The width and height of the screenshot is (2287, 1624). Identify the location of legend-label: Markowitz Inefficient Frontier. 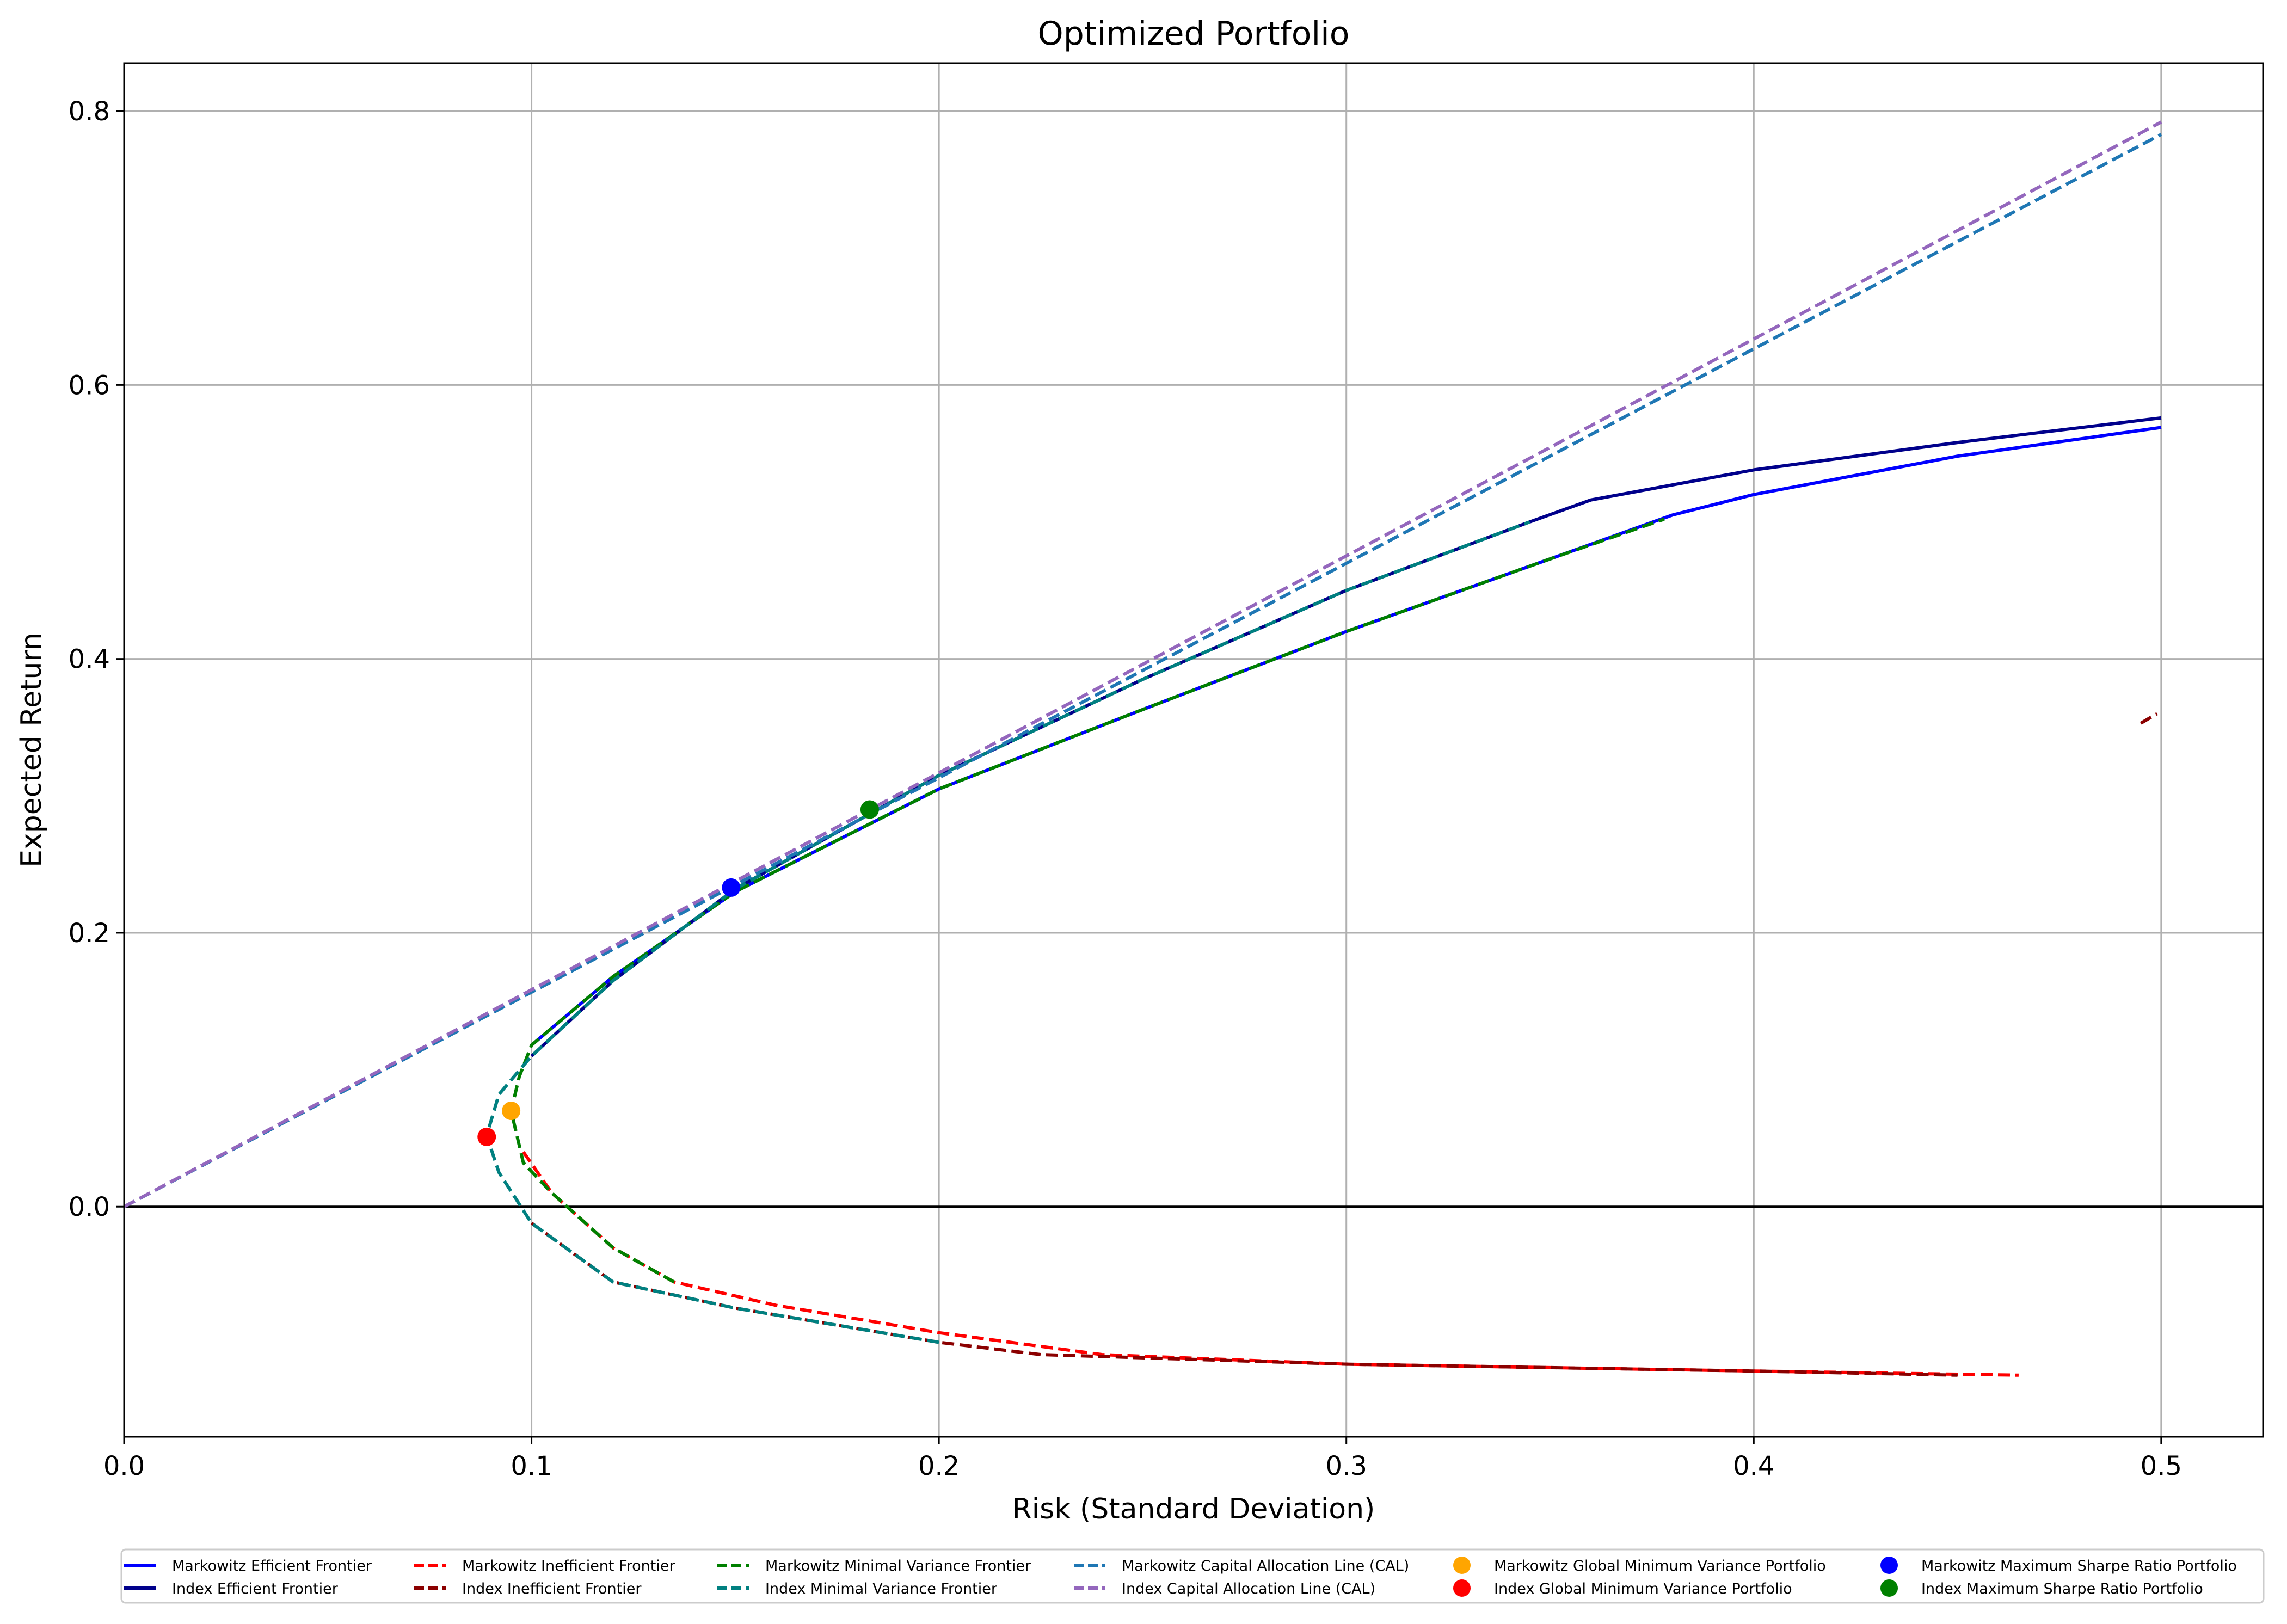
(568, 1566).